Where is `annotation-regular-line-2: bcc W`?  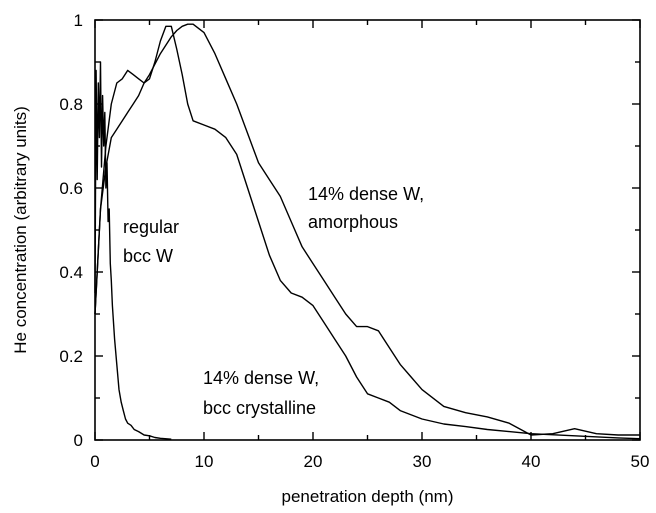
annotation-regular-line-2: bcc W is located at coordinates (148, 256).